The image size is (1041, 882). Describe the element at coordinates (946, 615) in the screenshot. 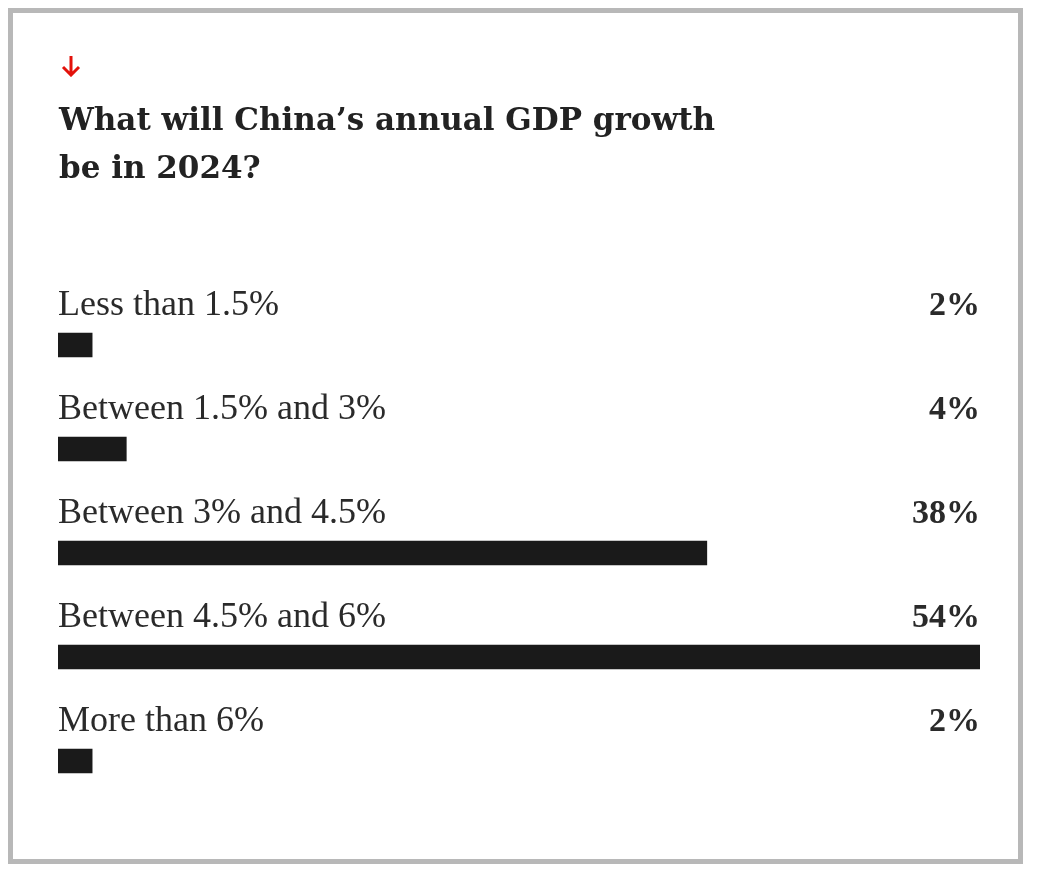

I see `data-label: 54%` at that location.